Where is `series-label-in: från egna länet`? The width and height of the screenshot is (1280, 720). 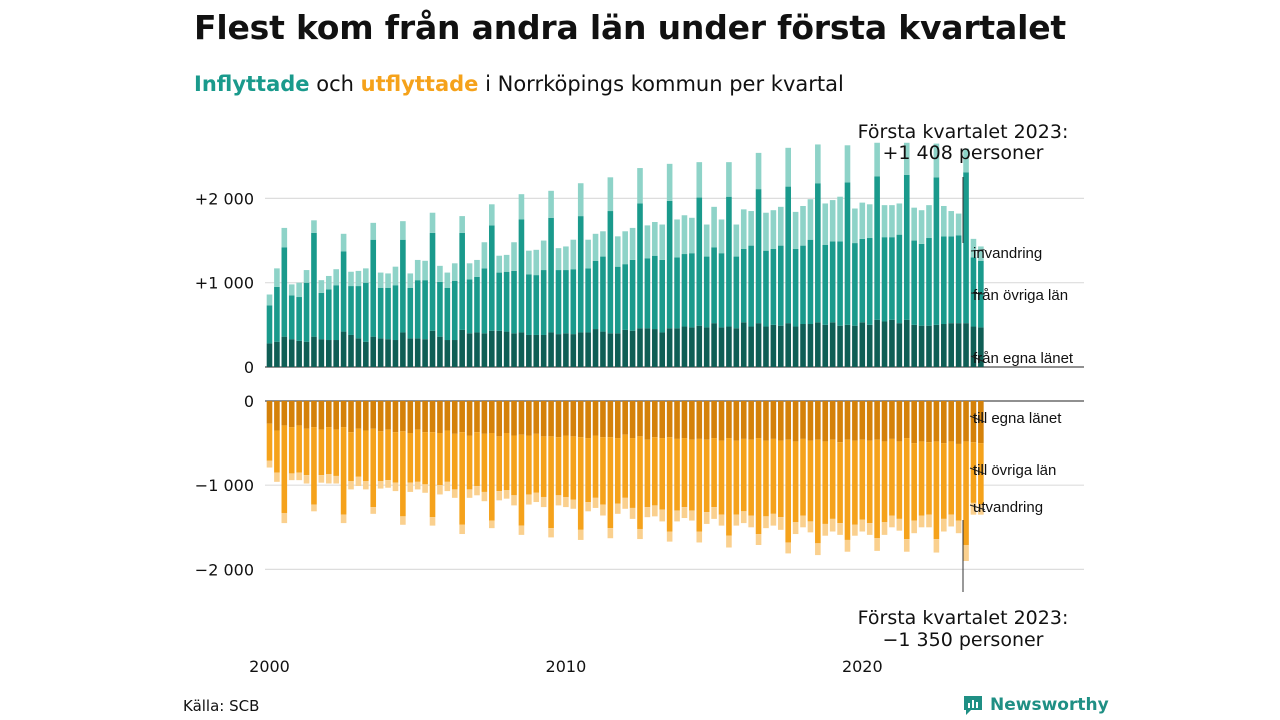 series-label-in: från egna länet is located at coordinates (1023, 358).